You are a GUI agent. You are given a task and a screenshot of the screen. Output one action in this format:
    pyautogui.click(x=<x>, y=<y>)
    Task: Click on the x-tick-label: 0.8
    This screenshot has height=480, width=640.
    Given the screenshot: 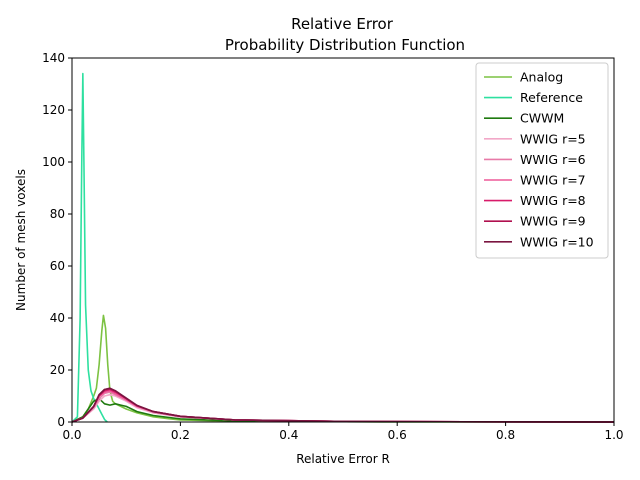 What is the action you would take?
    pyautogui.click(x=505, y=435)
    